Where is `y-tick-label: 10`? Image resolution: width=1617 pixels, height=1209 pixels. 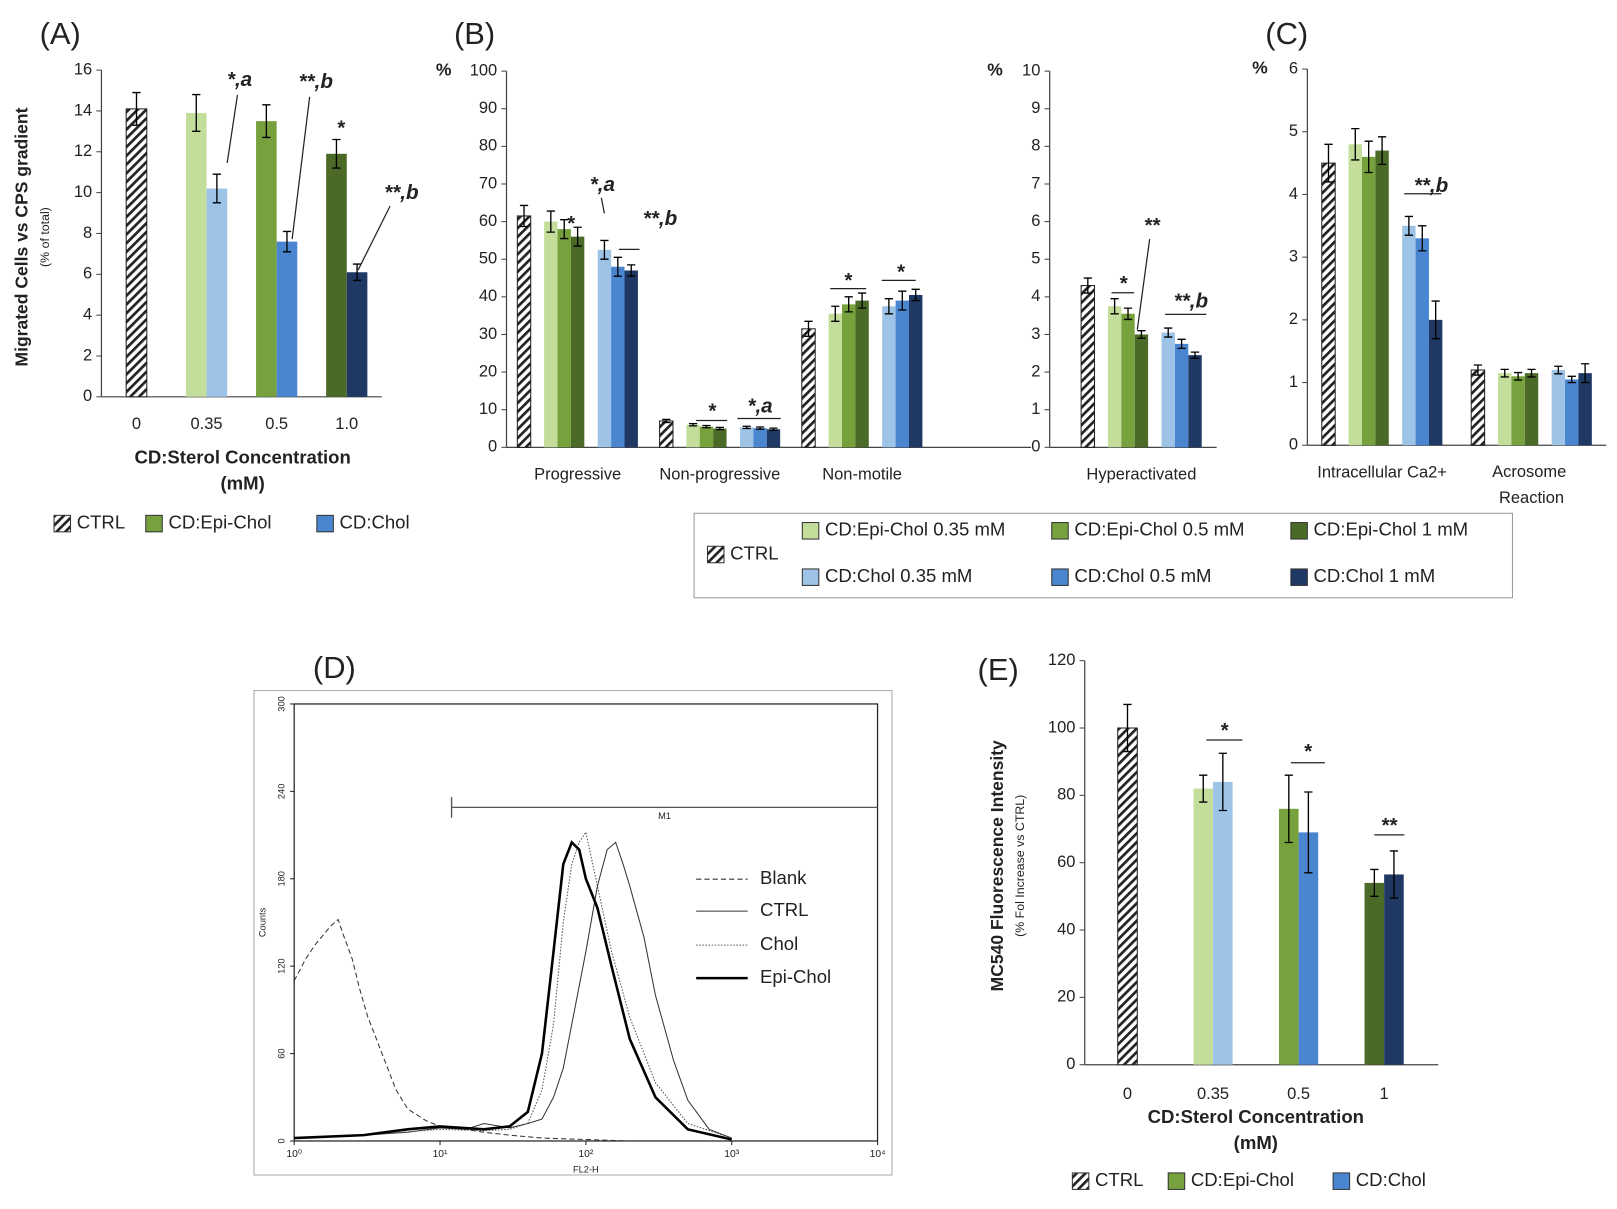 y-tick-label: 10 is located at coordinates (83, 192).